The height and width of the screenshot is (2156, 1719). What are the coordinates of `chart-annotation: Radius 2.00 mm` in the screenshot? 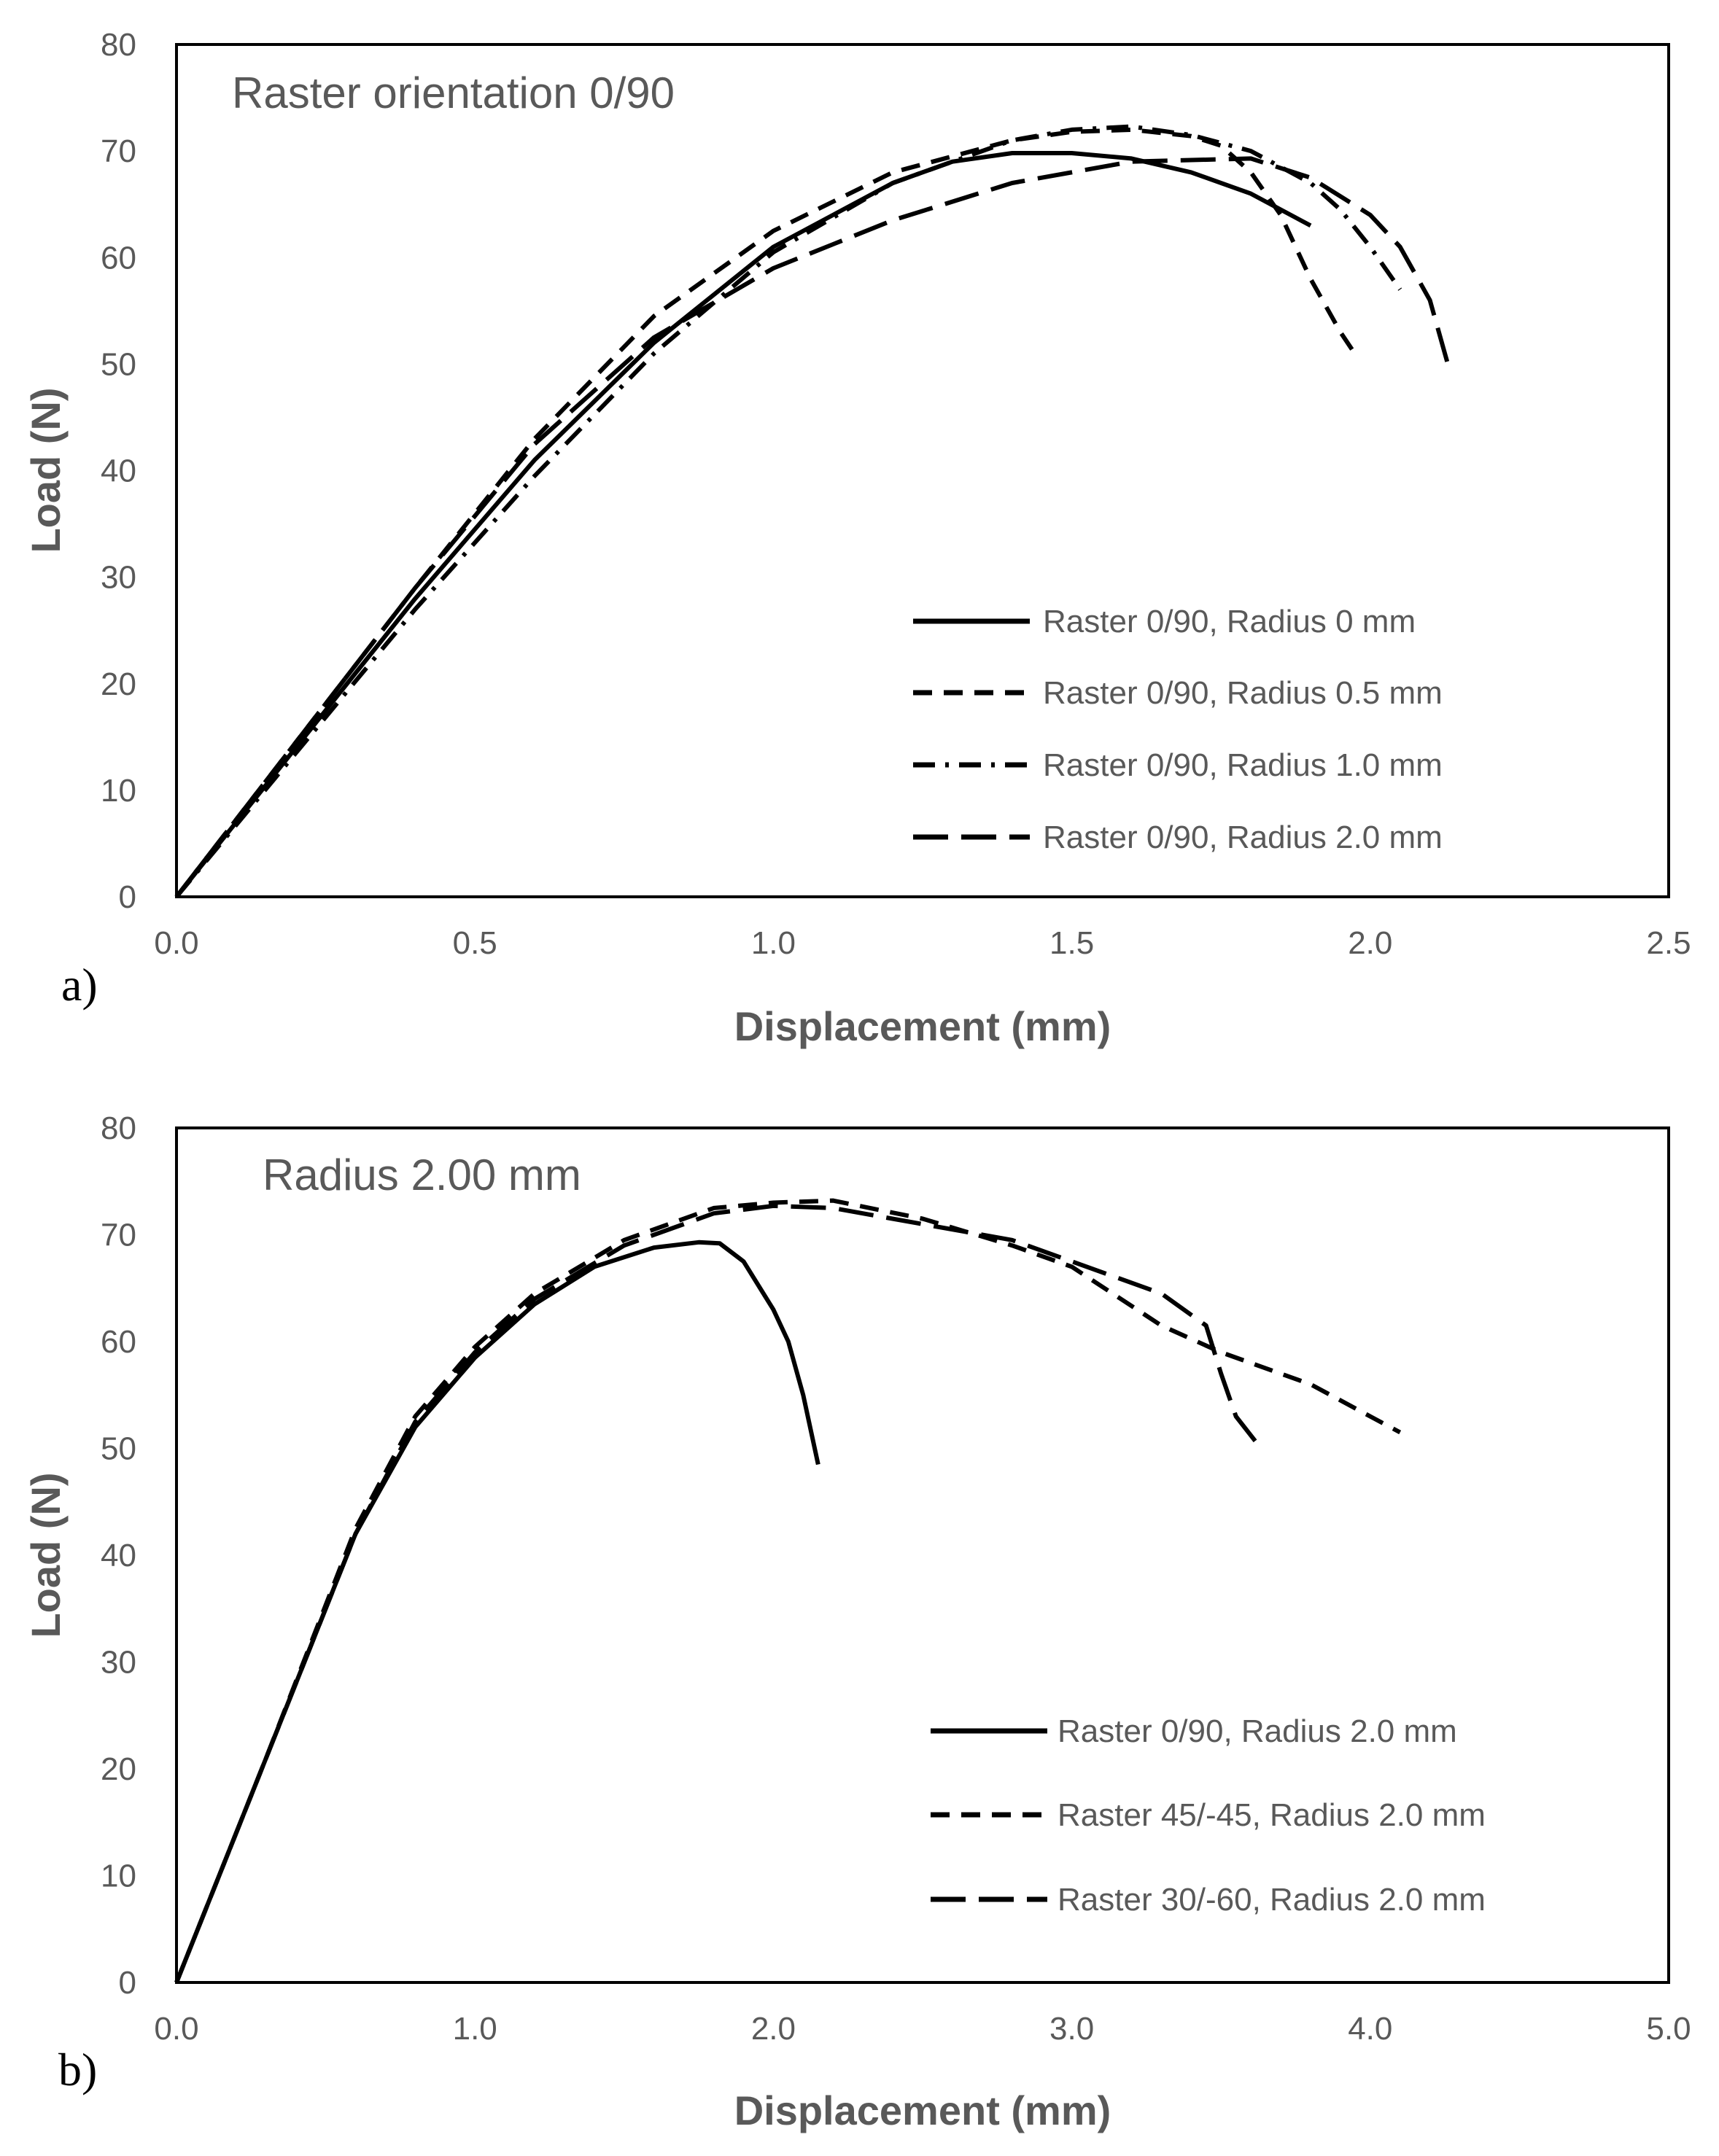 It's located at (422, 1175).